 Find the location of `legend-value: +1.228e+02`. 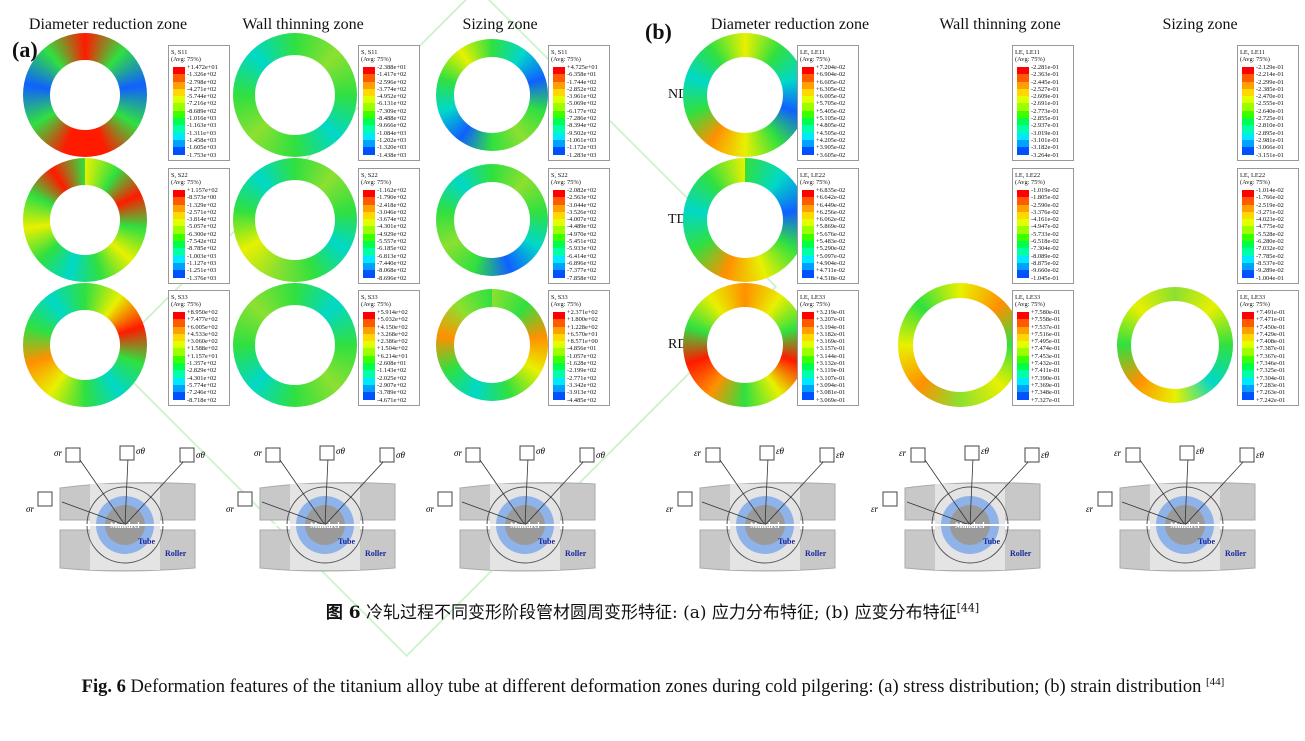

legend-value: +1.228e+02 is located at coordinates (582, 327).